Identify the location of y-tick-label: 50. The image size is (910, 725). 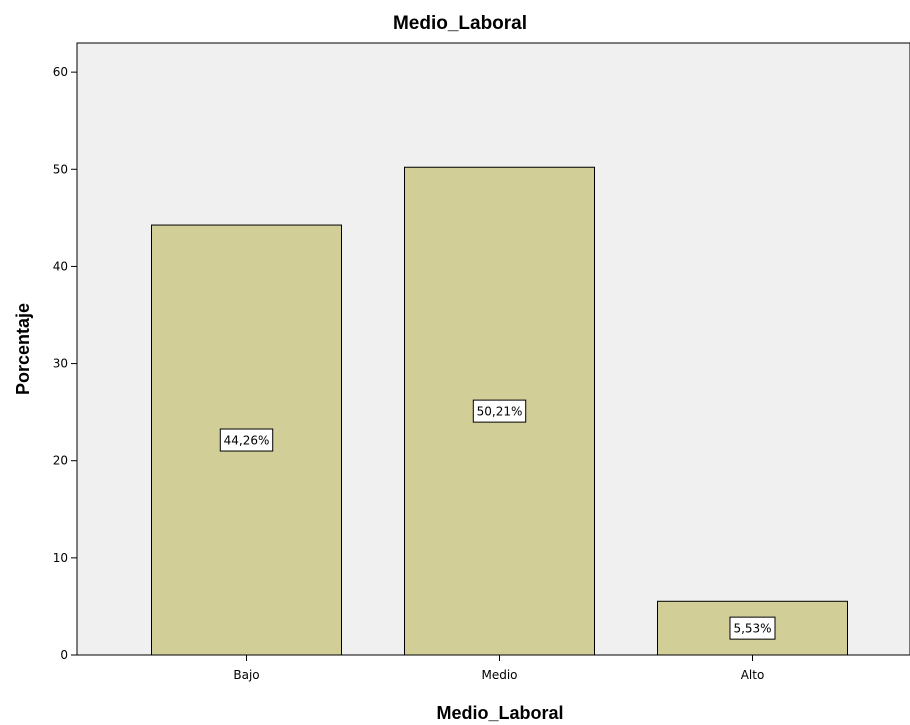
(60, 169).